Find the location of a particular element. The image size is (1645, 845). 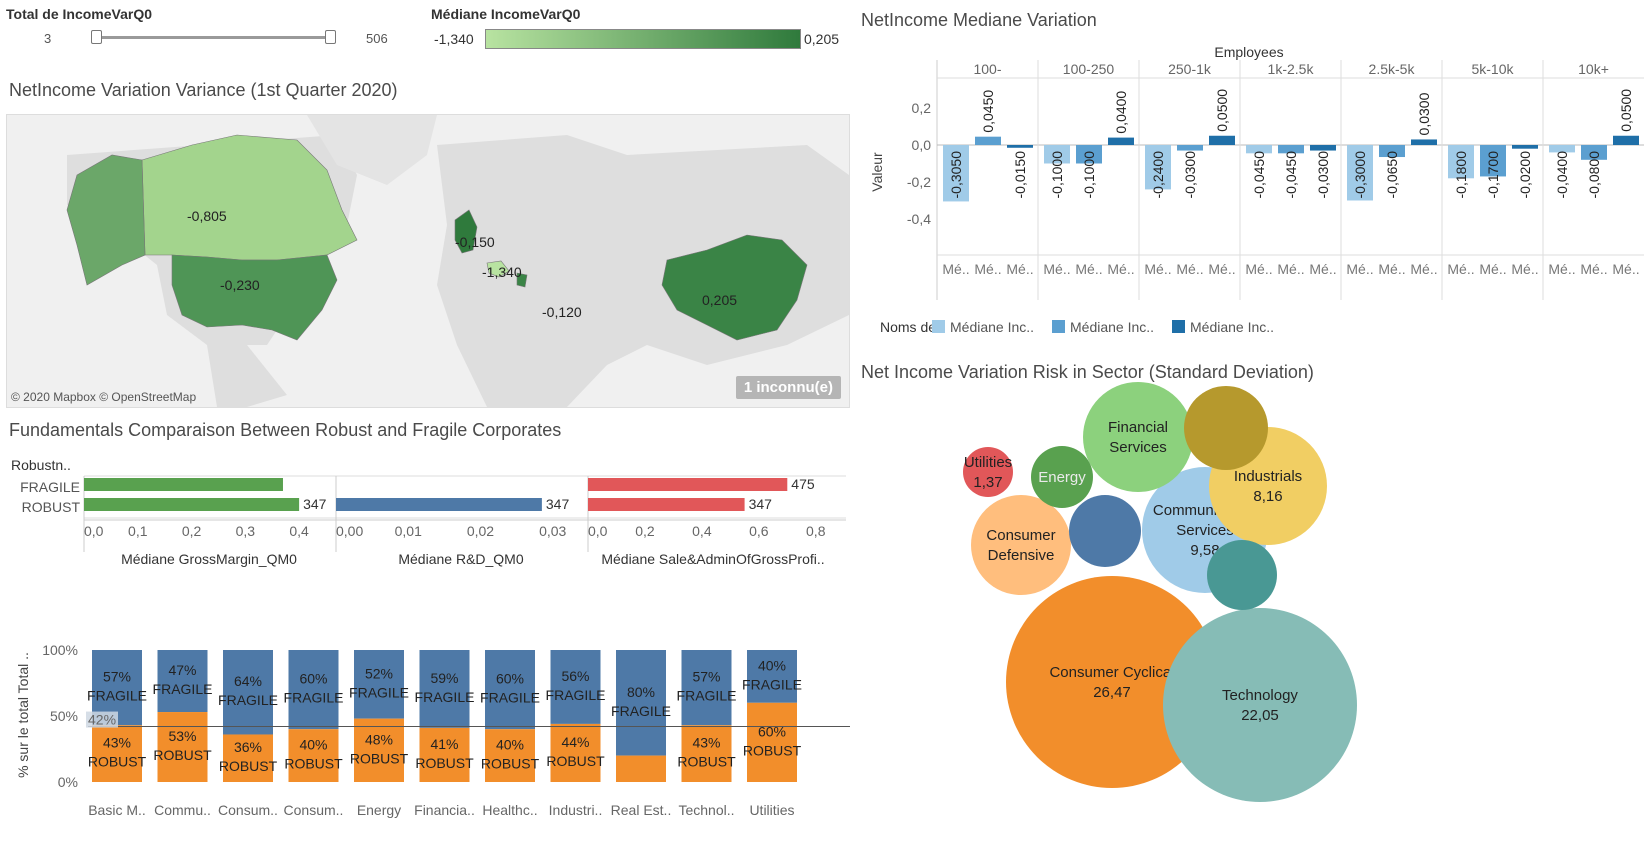

fund-panel-name: Médiane R&D_QM0 is located at coordinates (460, 559).